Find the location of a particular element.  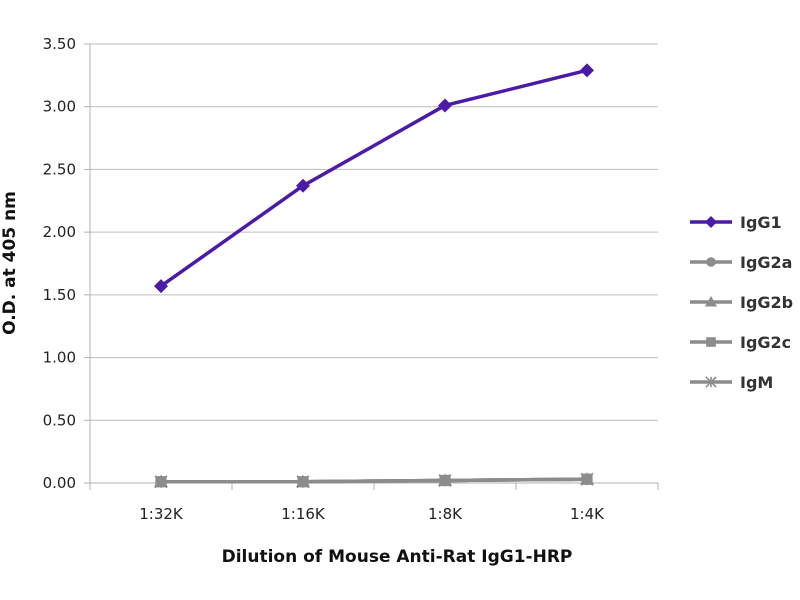

legend-item-igm: IgM is located at coordinates (731, 382).